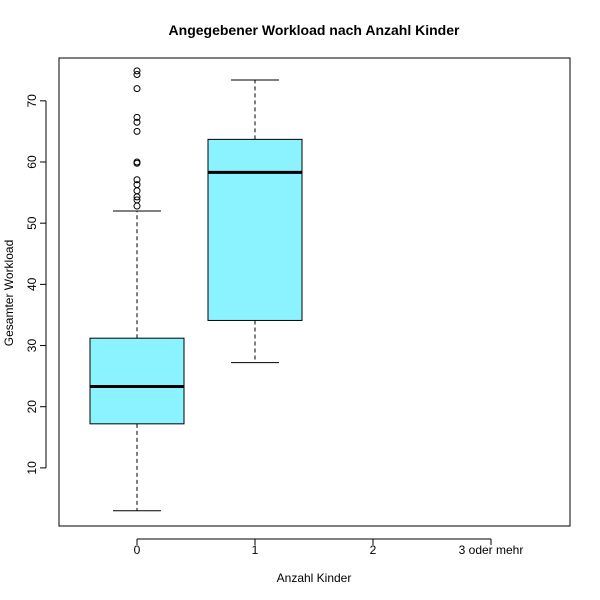  What do you see at coordinates (373, 550) in the screenshot?
I see `x-tick-label: 2` at bounding box center [373, 550].